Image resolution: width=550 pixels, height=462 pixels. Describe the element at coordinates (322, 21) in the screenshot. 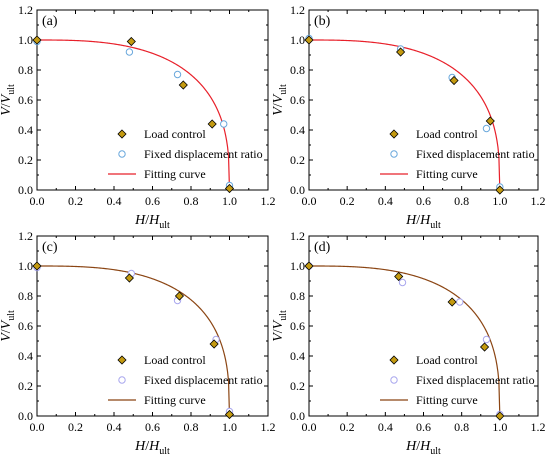

I see `panel-label: (b)` at that location.